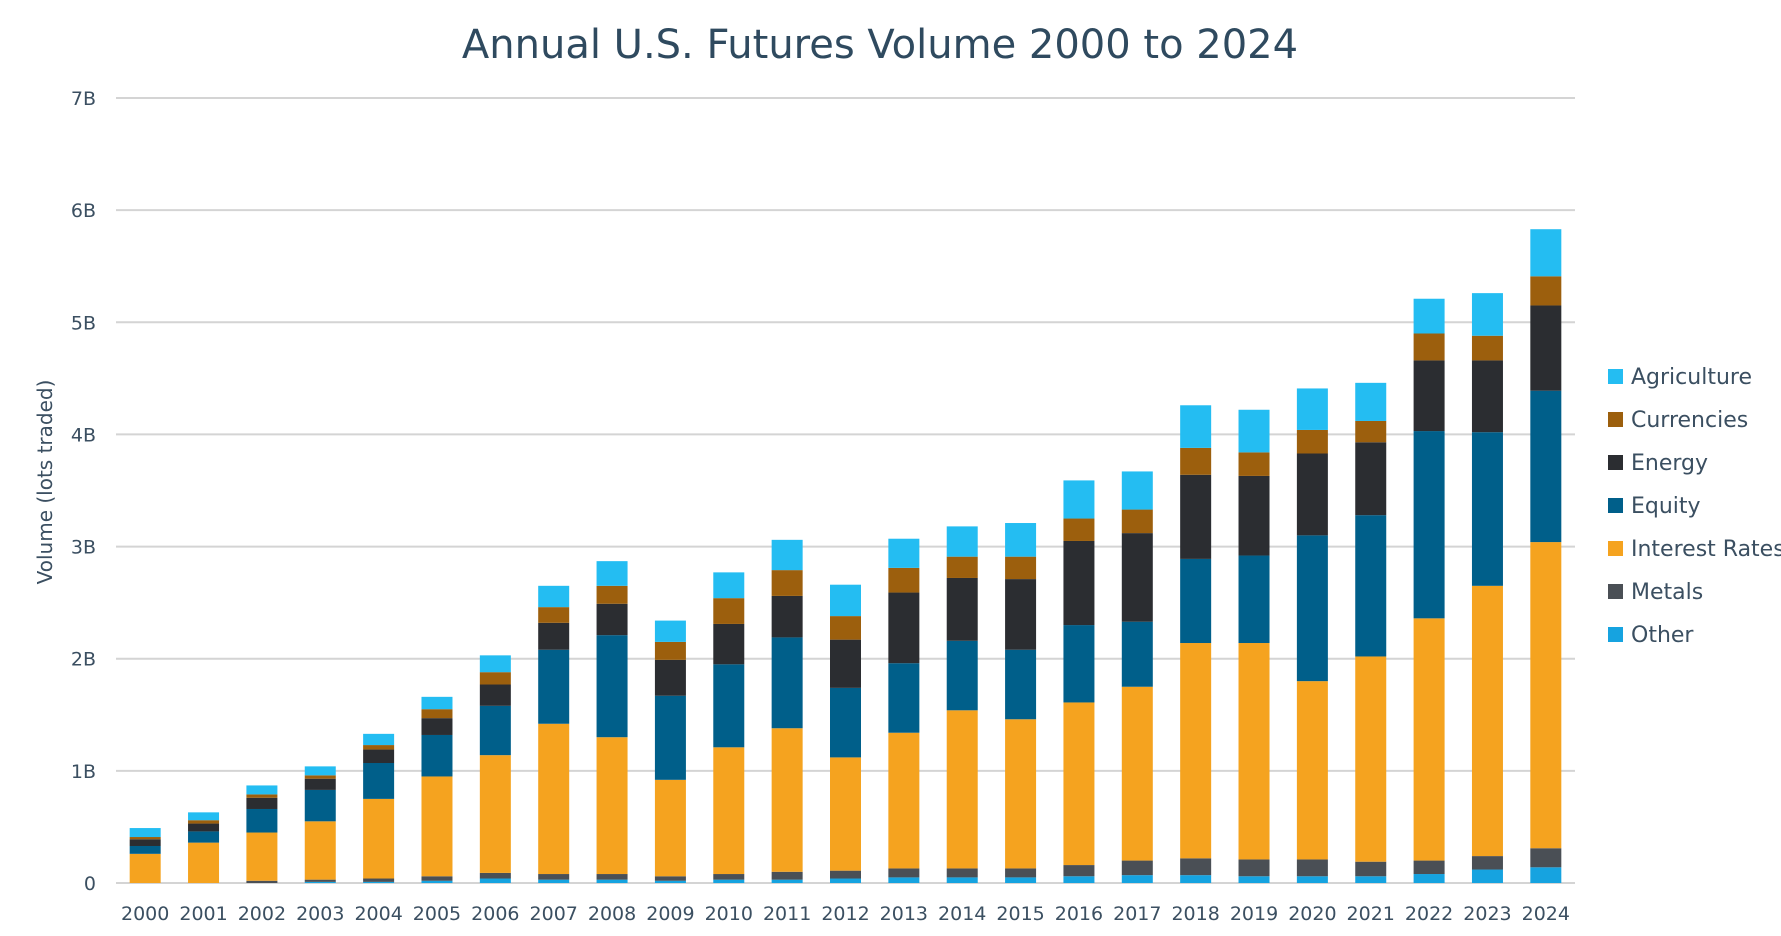 Image resolution: width=1781 pixels, height=936 pixels. I want to click on bar-equity-2011, so click(787, 683).